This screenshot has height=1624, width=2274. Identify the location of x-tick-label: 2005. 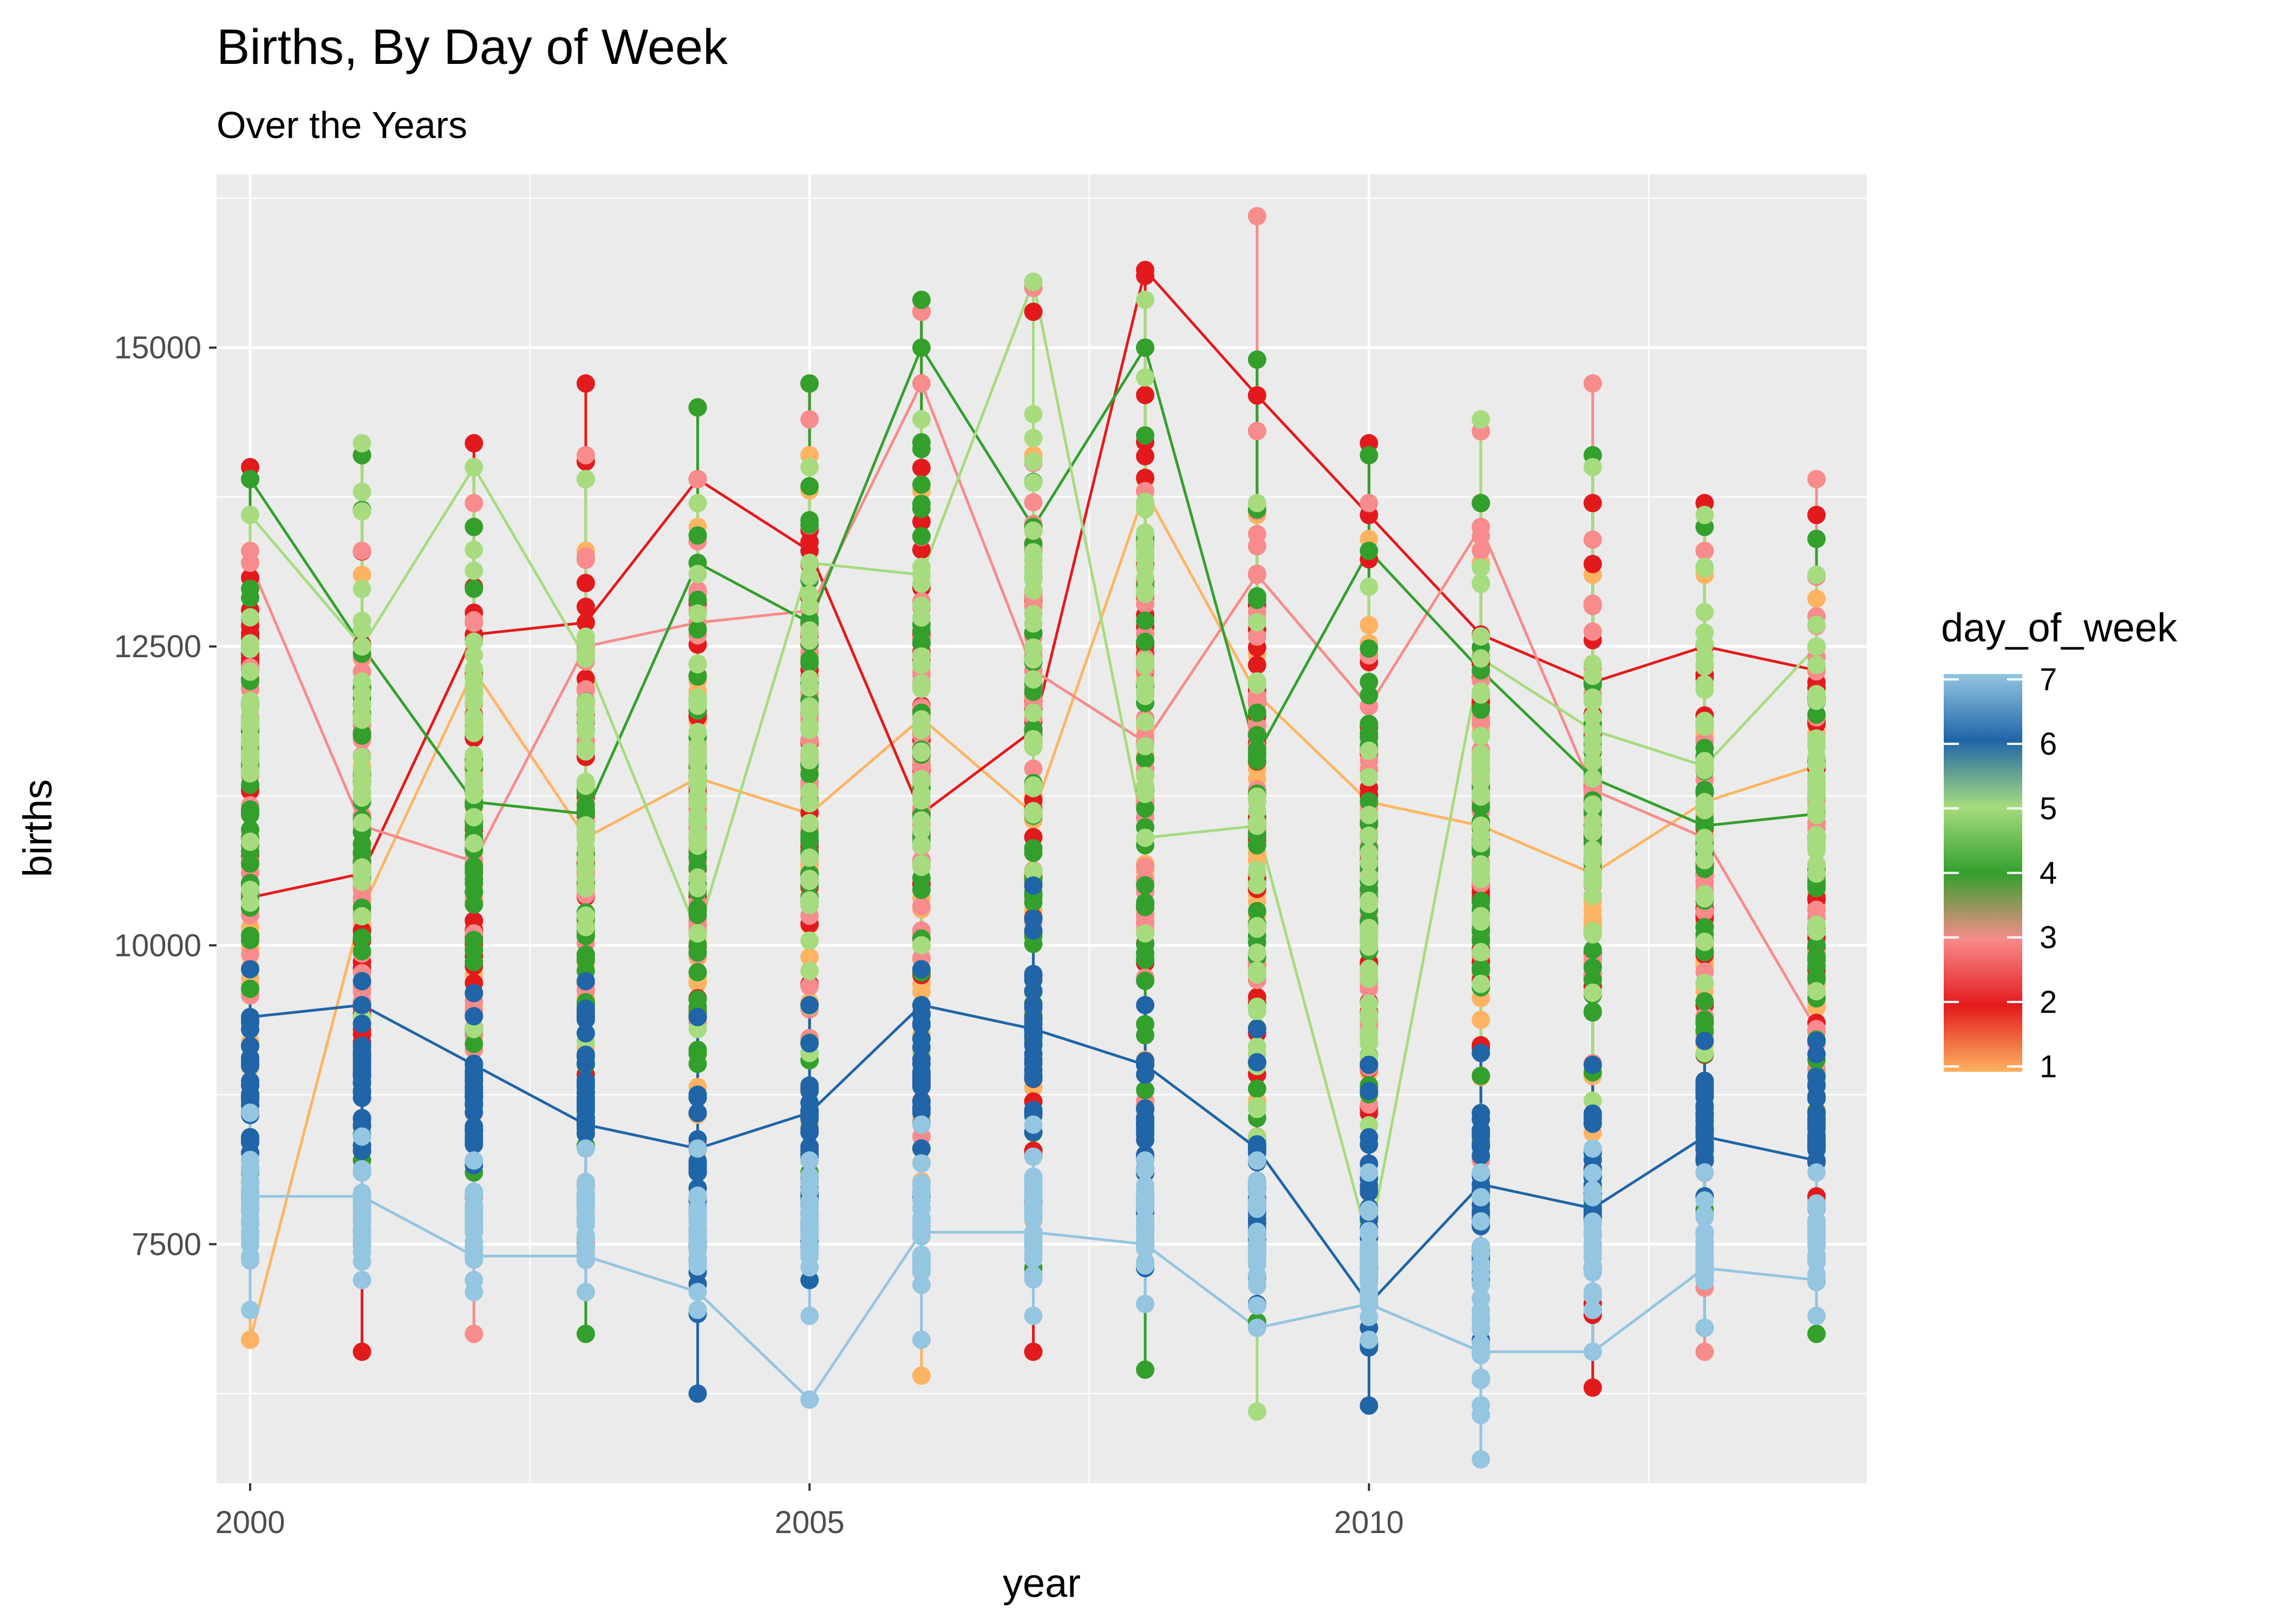
(810, 1522).